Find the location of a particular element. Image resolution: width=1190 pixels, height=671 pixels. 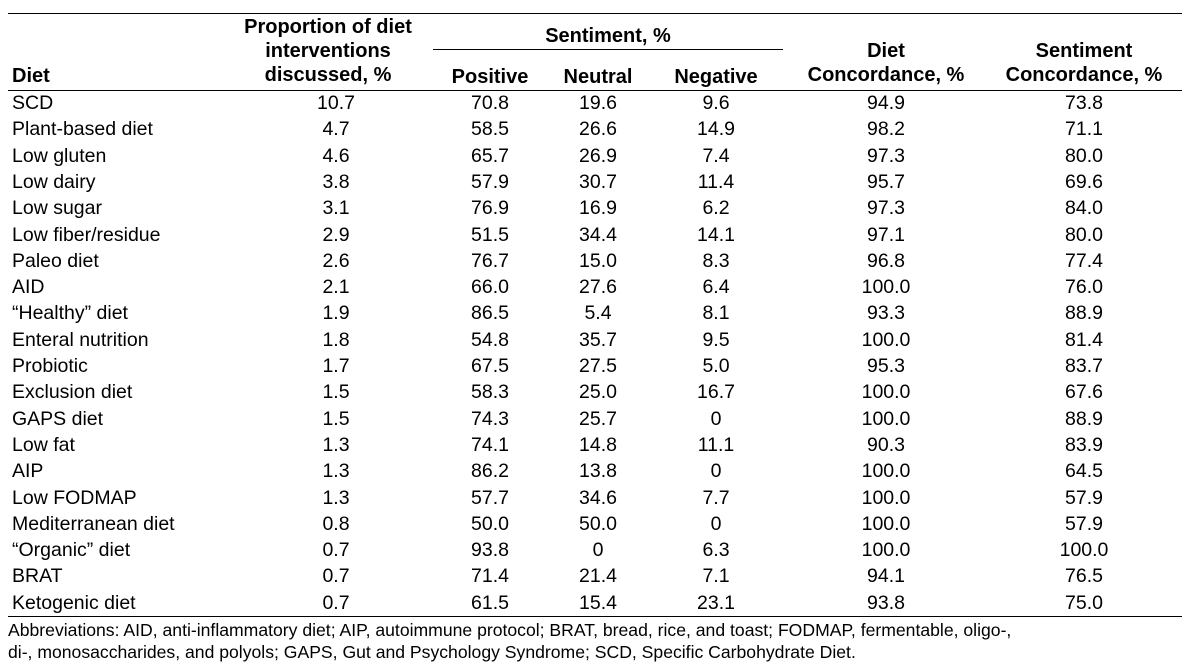

header-negative: Negative is located at coordinates (716, 77).